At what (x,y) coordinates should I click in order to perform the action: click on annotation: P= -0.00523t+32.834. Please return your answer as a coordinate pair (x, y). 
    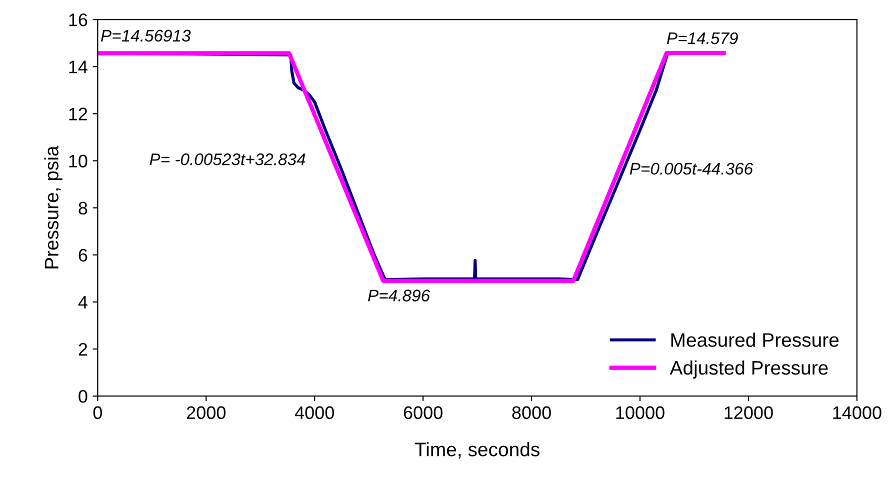
    Looking at the image, I should click on (228, 159).